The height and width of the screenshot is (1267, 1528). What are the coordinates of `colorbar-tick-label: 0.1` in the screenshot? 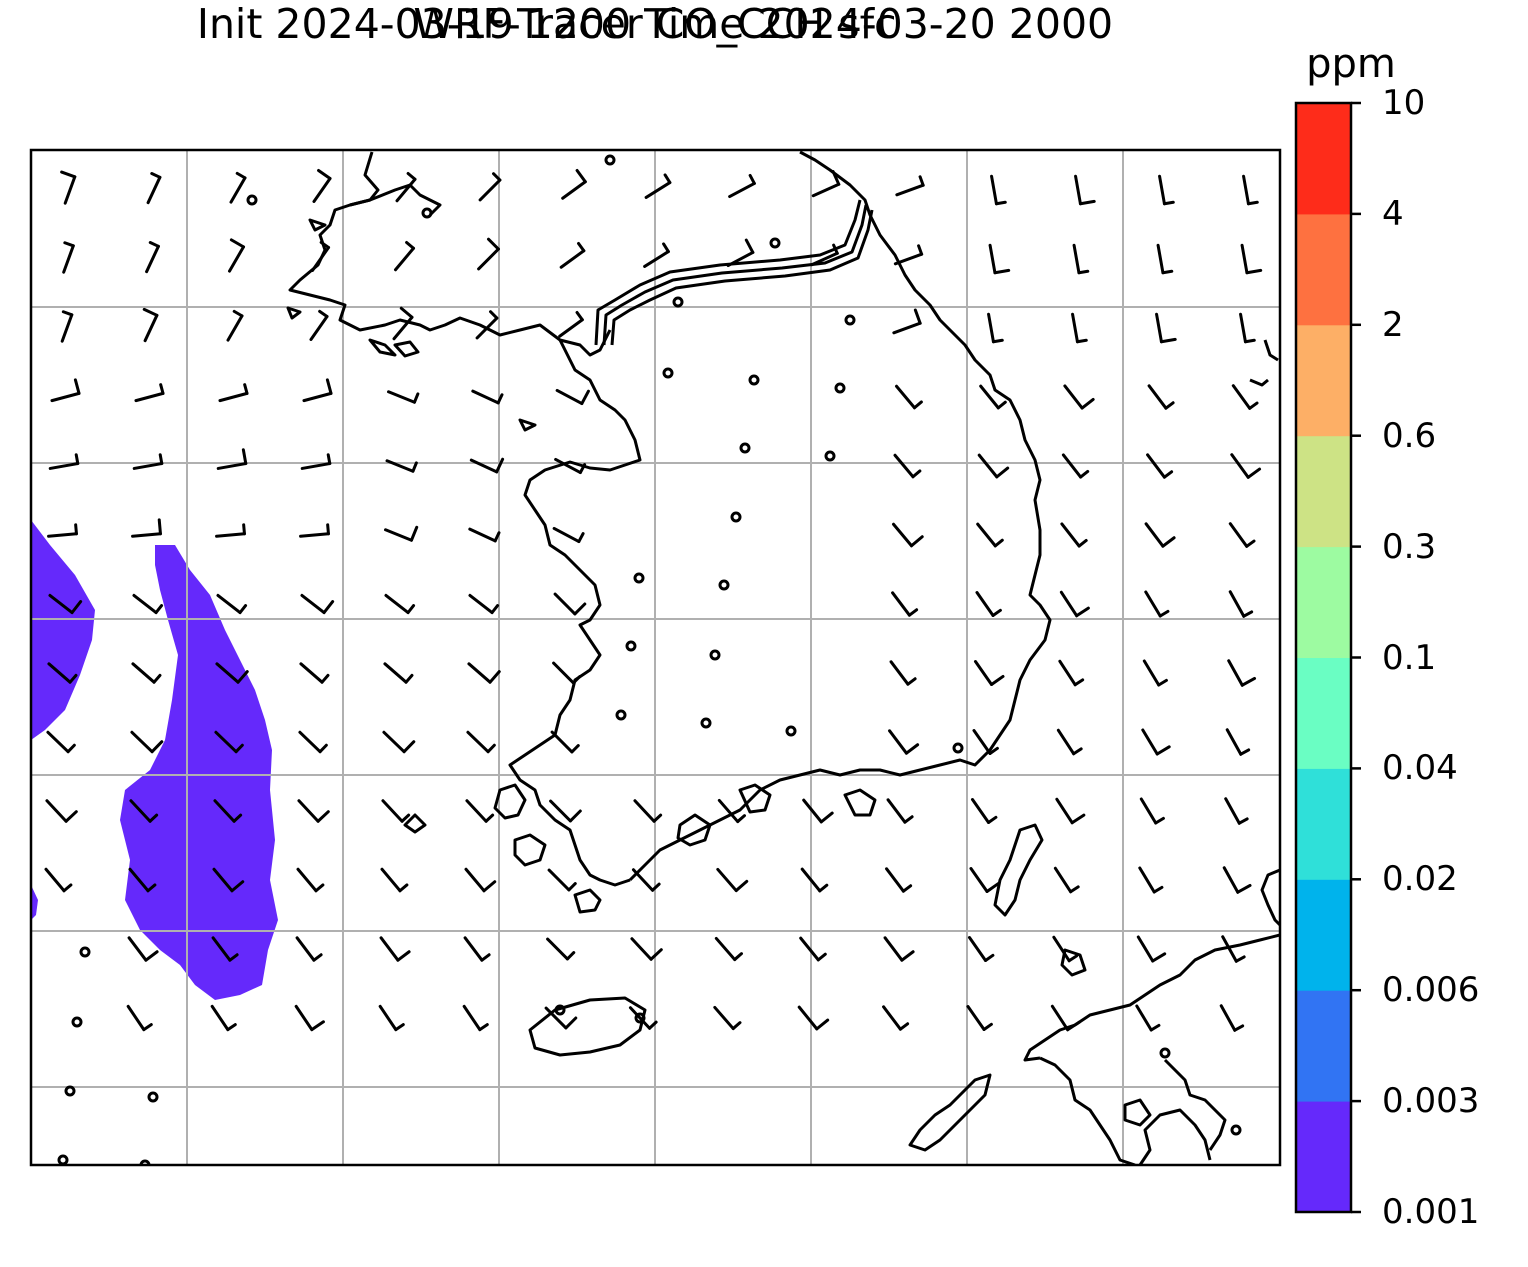 It's located at (1409, 657).